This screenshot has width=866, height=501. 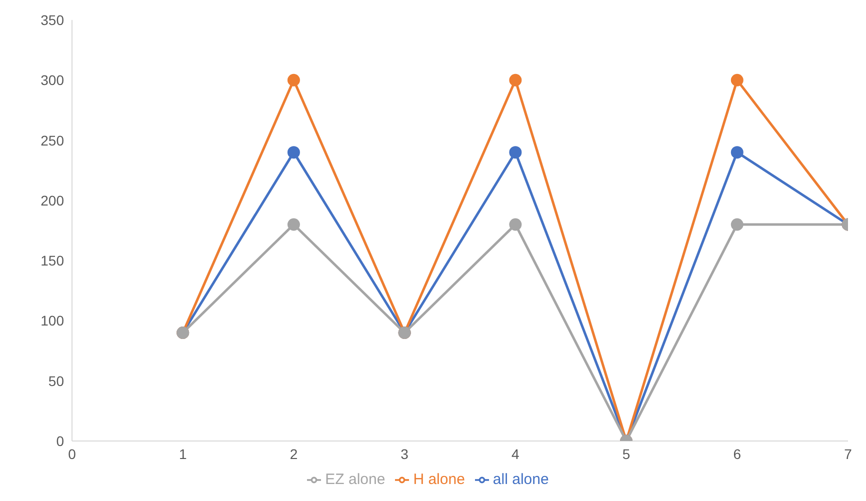 What do you see at coordinates (52, 20) in the screenshot?
I see `y-tick-label: 350` at bounding box center [52, 20].